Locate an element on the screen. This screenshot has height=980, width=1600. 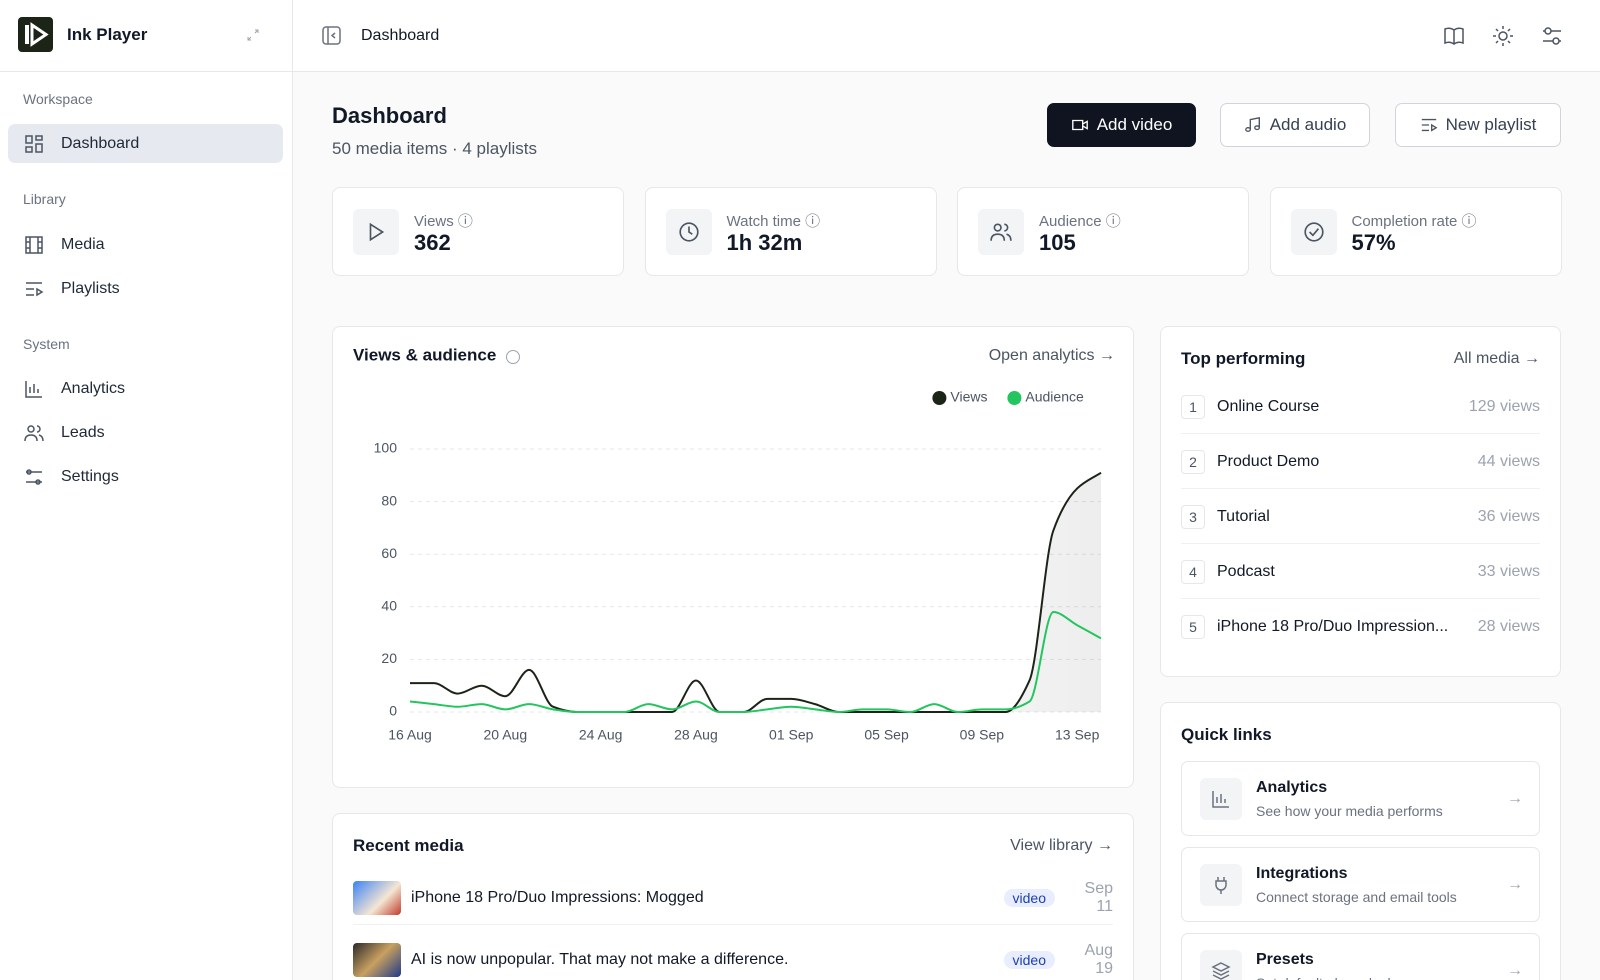
link-text: All media is located at coordinates (1486, 358).